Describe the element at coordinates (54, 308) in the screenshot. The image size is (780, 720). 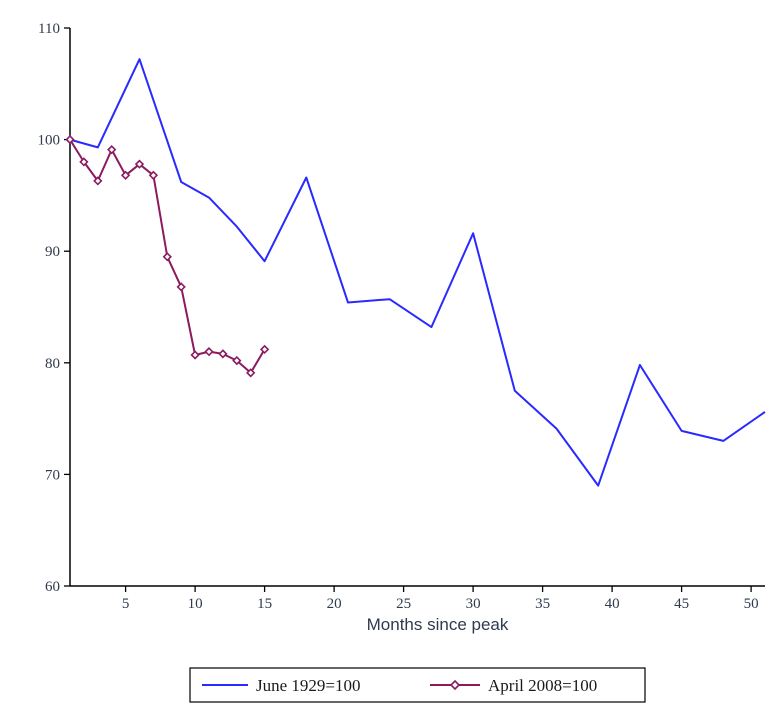
I see `y-ticks: 60 70 80 90 100 110` at that location.